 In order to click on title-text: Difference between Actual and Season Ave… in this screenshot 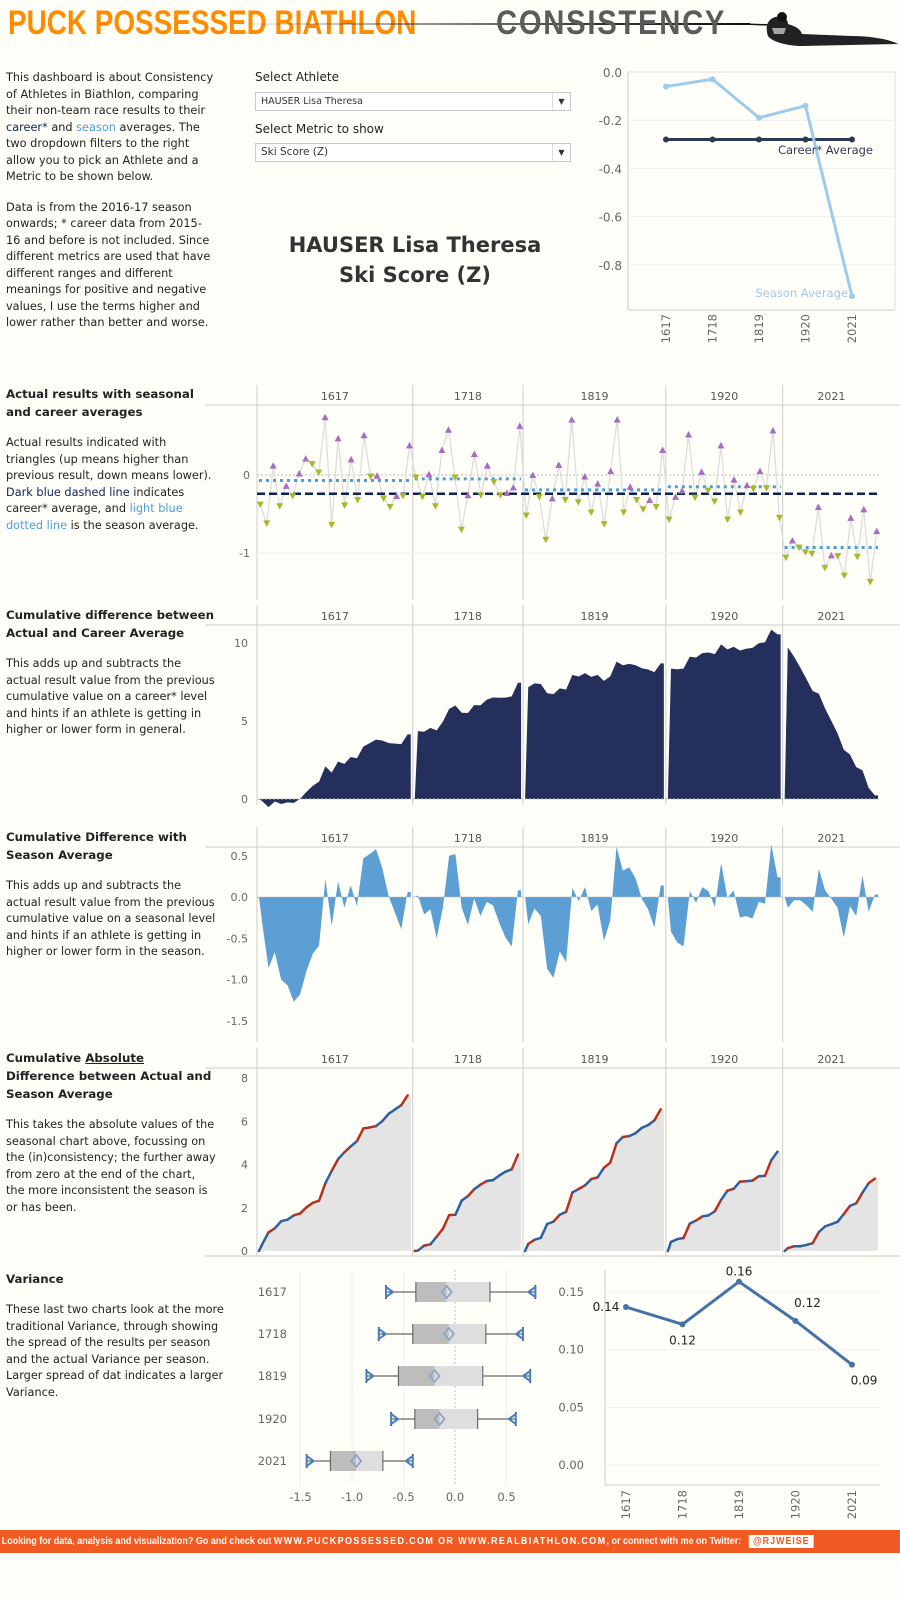, I will do `click(109, 1085)`.